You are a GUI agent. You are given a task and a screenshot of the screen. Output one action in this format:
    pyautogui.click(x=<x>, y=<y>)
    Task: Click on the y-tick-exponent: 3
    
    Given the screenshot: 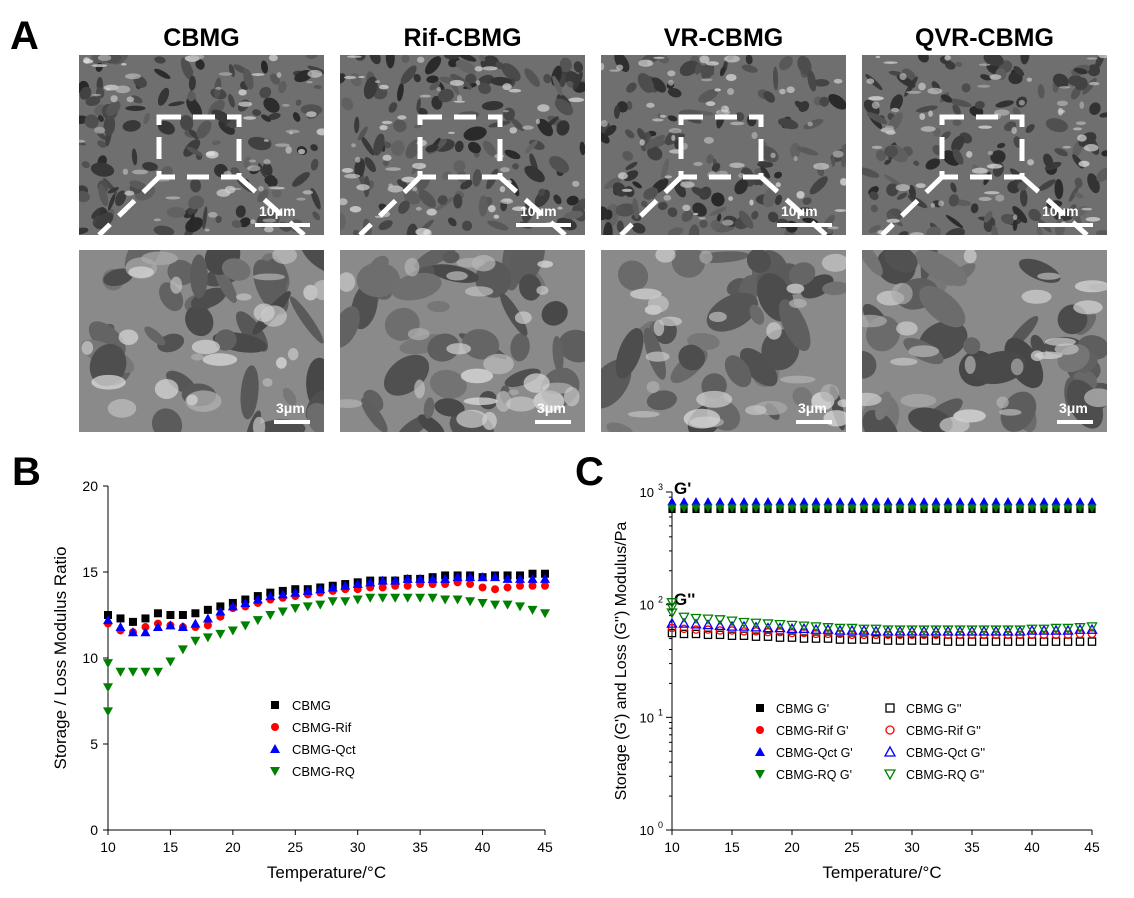 What is the action you would take?
    pyautogui.click(x=660, y=487)
    